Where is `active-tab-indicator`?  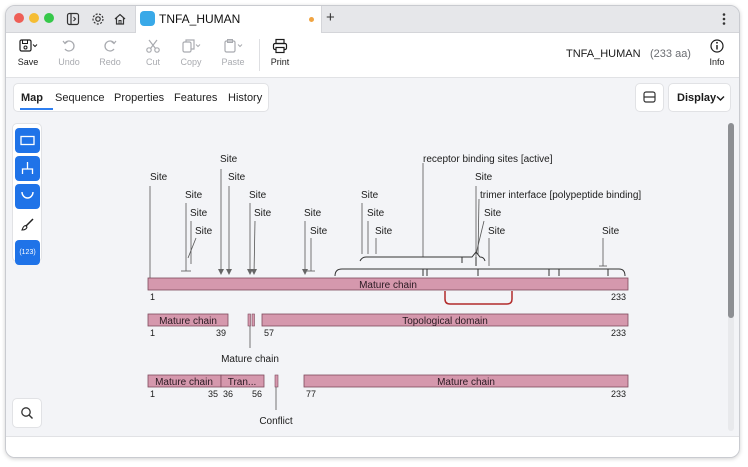
active-tab-indicator is located at coordinates (36, 109).